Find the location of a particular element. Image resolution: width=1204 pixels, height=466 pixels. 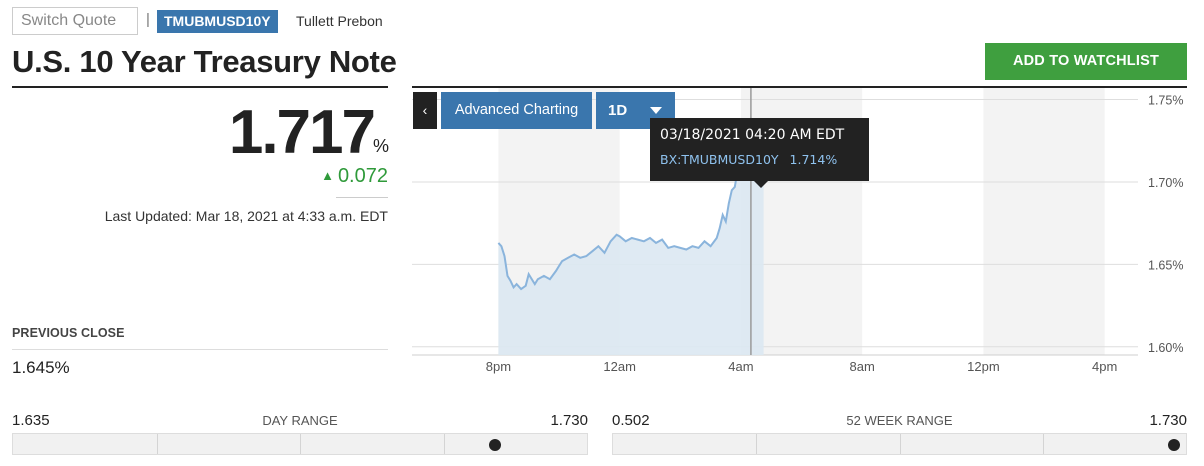

day-range-high: 1.730 is located at coordinates (569, 420).